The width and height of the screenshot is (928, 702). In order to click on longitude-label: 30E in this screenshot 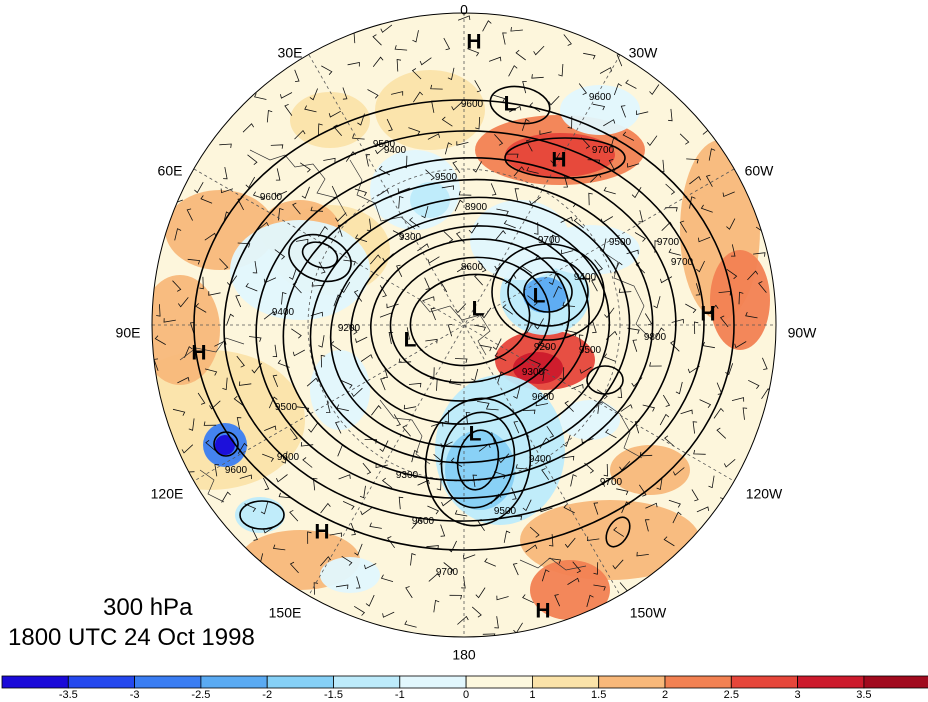, I will do `click(290, 53)`.